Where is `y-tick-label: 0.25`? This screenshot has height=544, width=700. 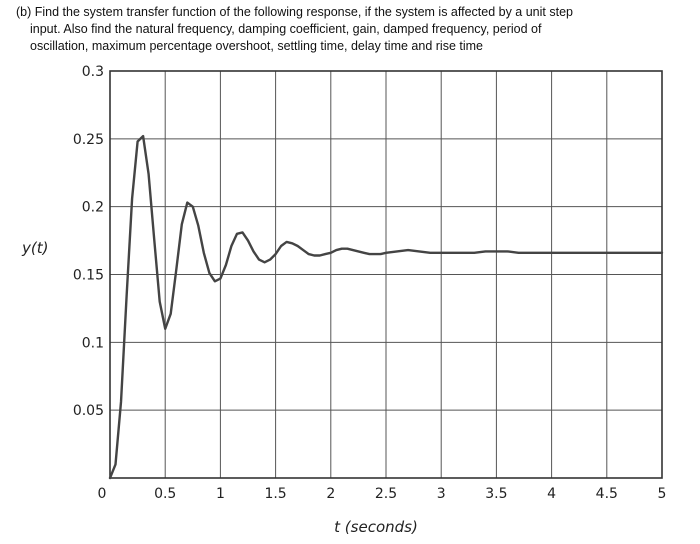 y-tick-label: 0.25 is located at coordinates (88, 140).